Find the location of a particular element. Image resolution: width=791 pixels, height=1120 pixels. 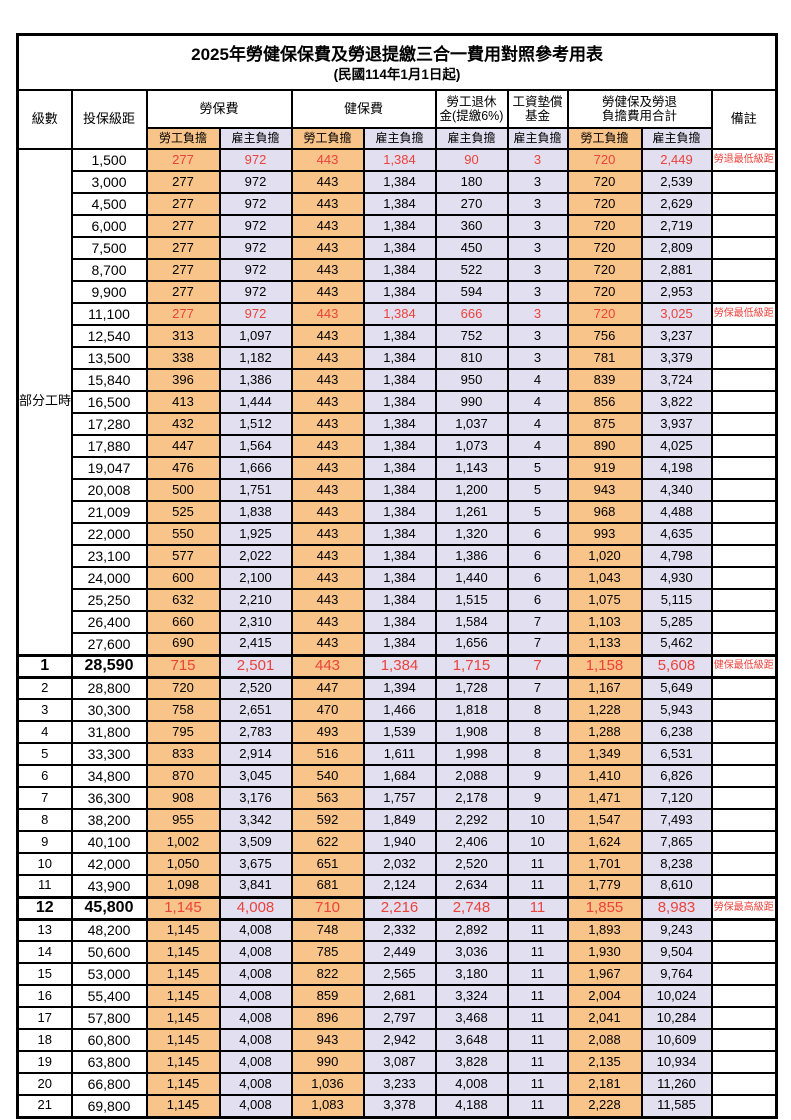

cell-wage-fund-employer: 3 is located at coordinates (537, 204).